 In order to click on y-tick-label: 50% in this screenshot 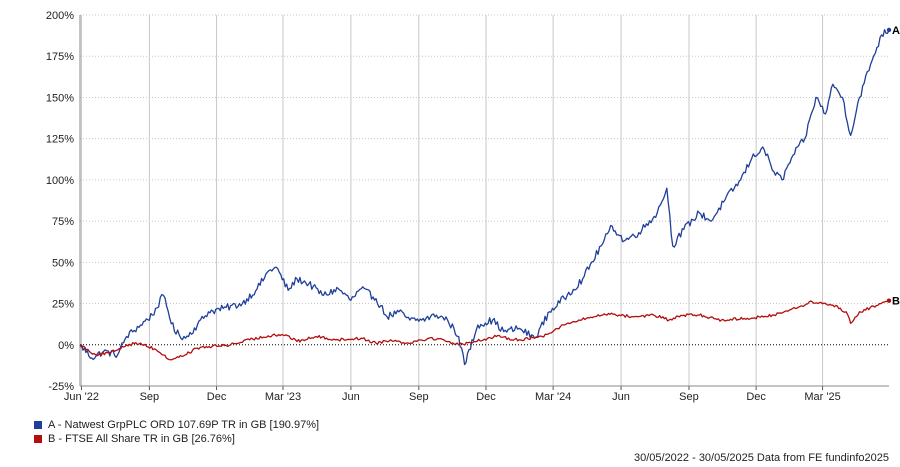, I will do `click(63, 263)`.